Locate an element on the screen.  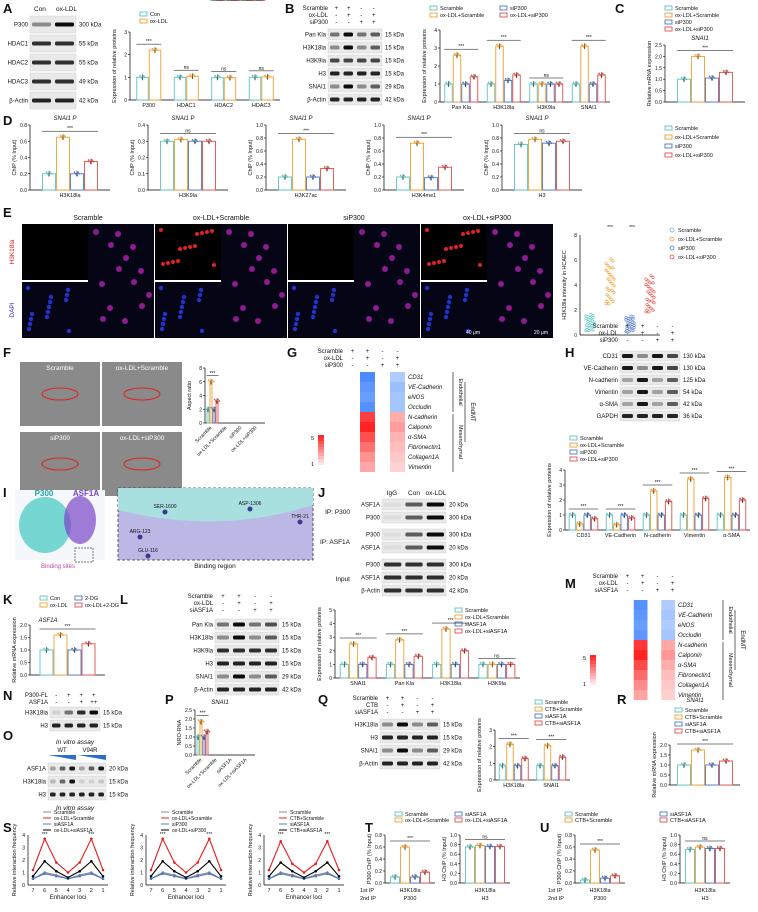
heat-scale-m: 51 is located at coordinates (589, 671).